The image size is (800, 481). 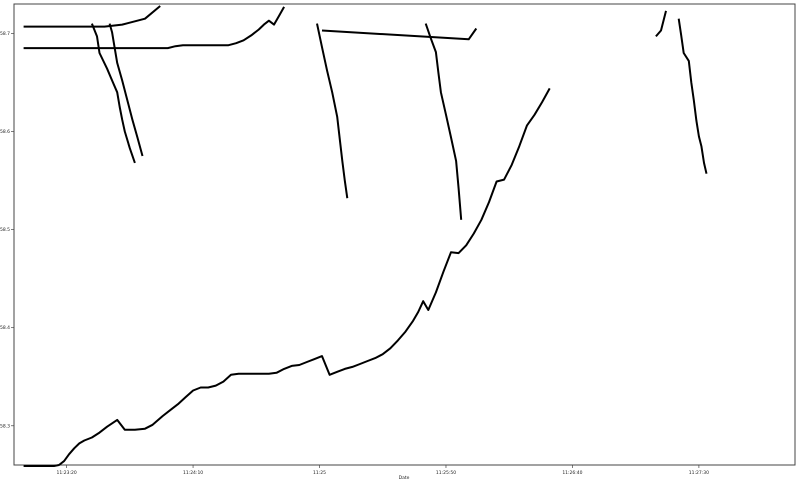 What do you see at coordinates (5, 34) in the screenshot?
I see `y-tick-label: 158.7` at bounding box center [5, 34].